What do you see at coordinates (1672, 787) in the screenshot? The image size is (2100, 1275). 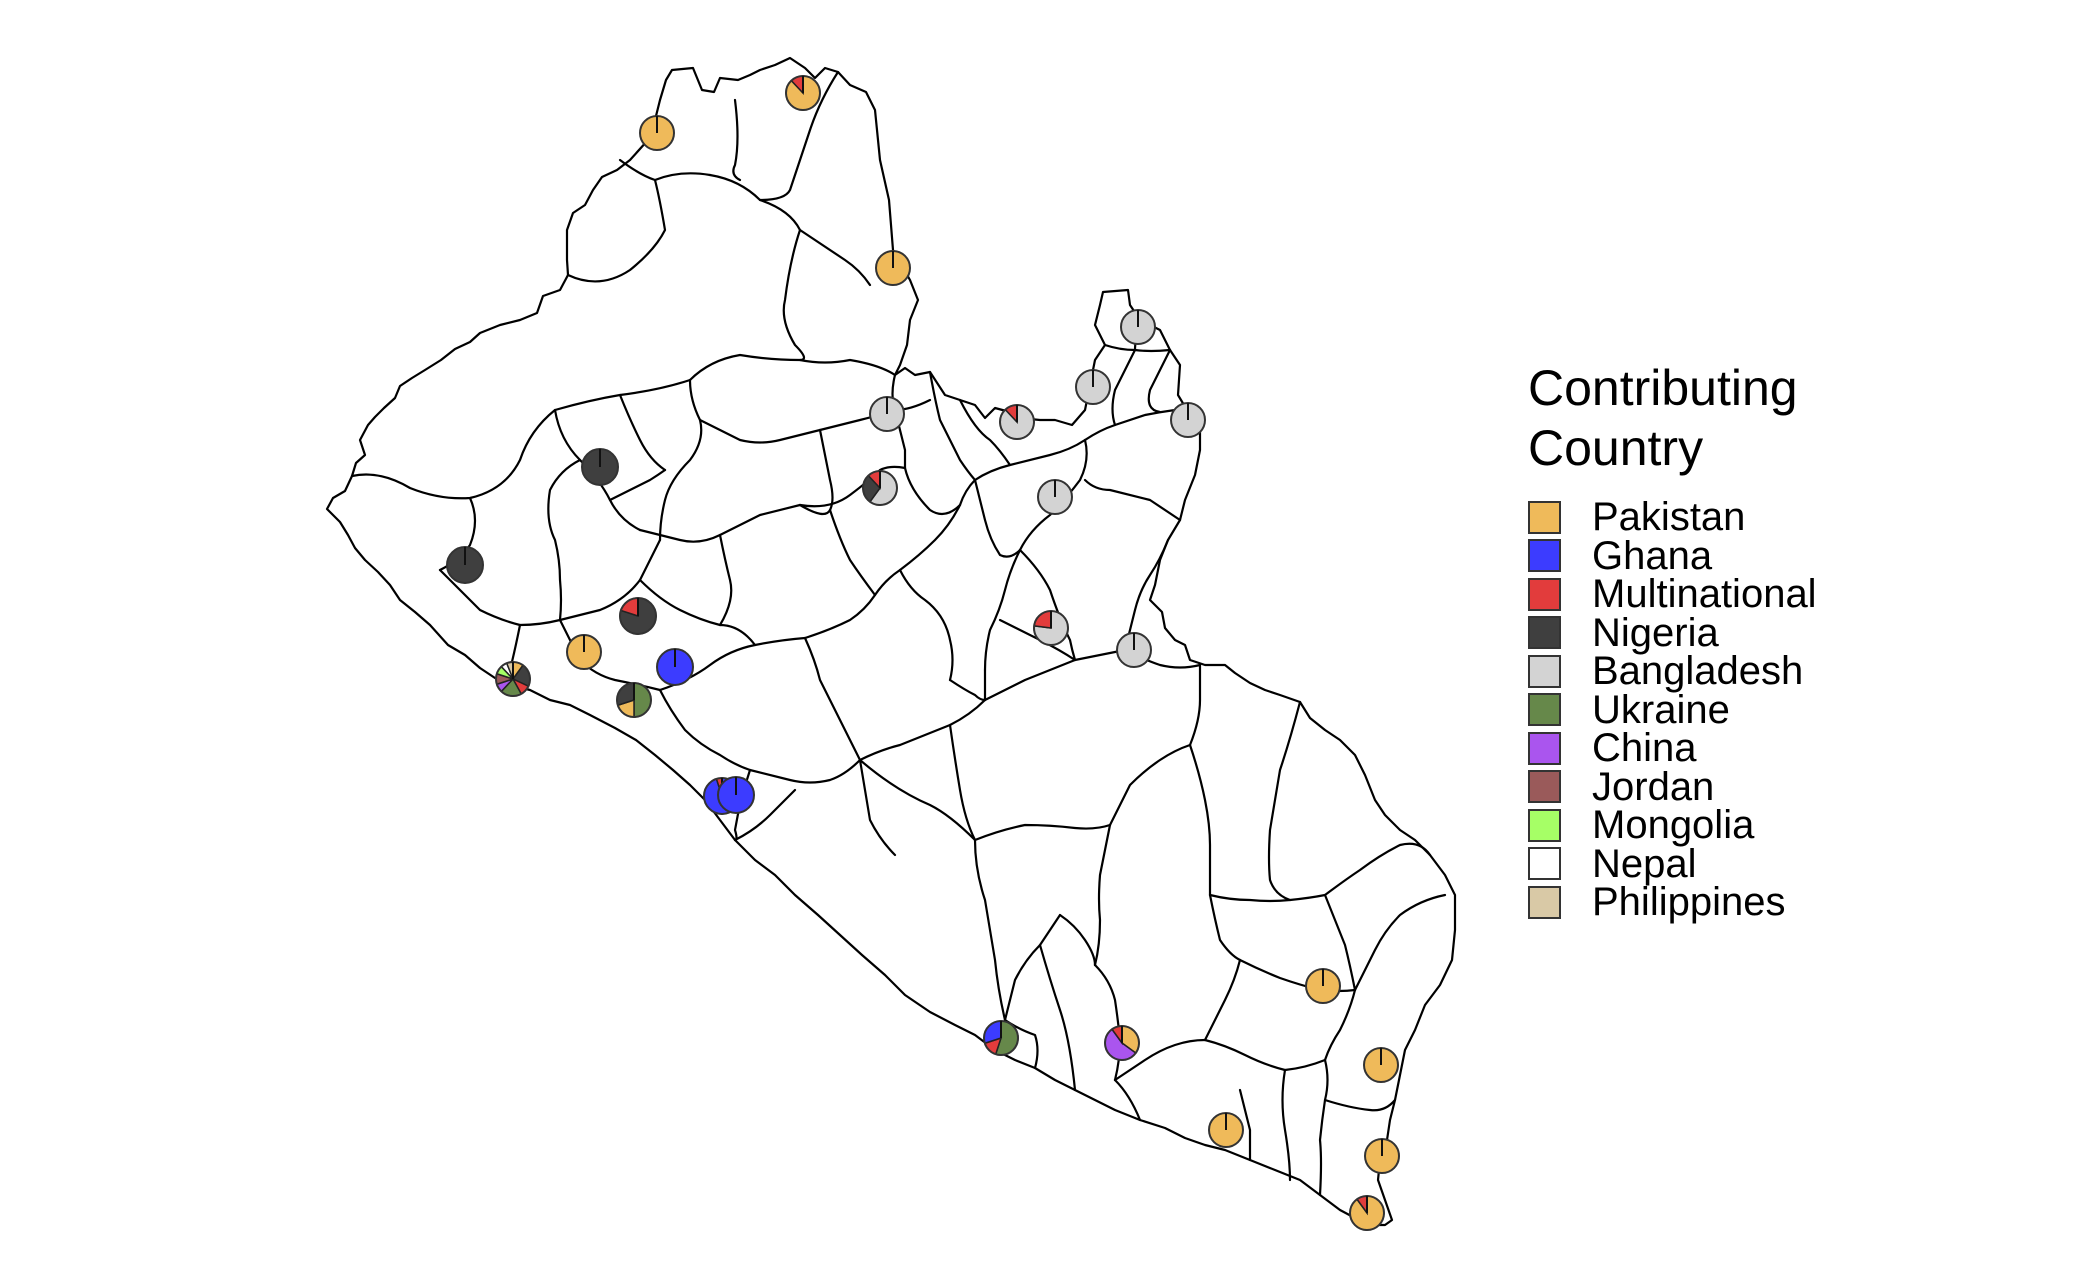 I see `legend-item: Jordan` at bounding box center [1672, 787].